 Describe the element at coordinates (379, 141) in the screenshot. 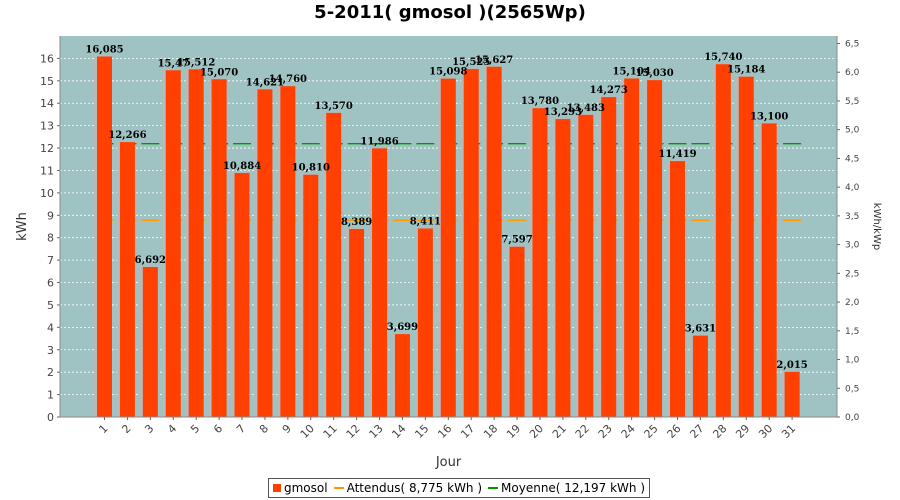

I see `data-label: 11,986` at that location.